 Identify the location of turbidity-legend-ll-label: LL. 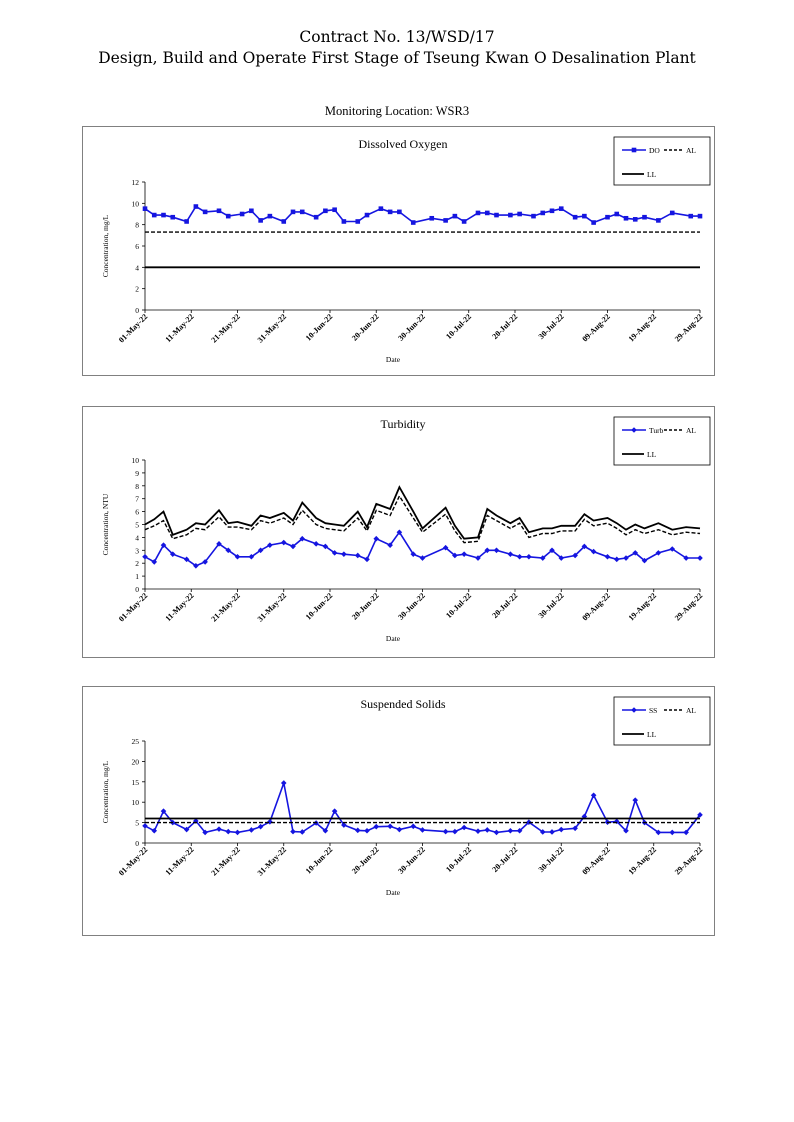
(652, 454).